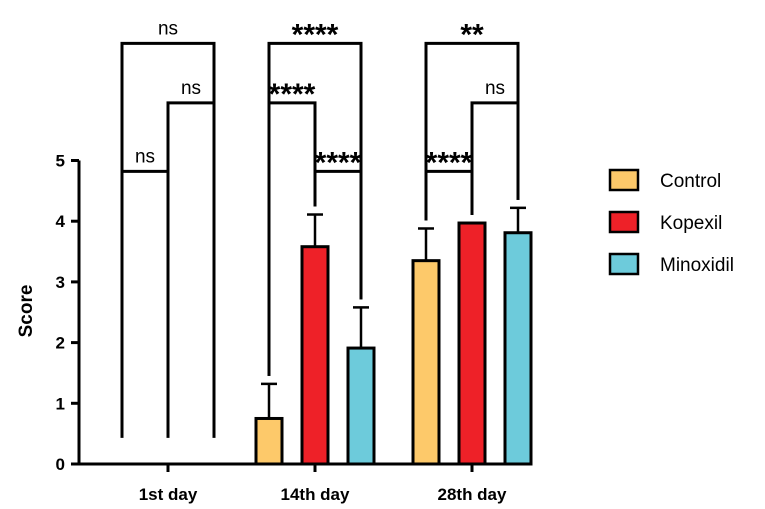  I want to click on y-tick-label: 1, so click(60, 403).